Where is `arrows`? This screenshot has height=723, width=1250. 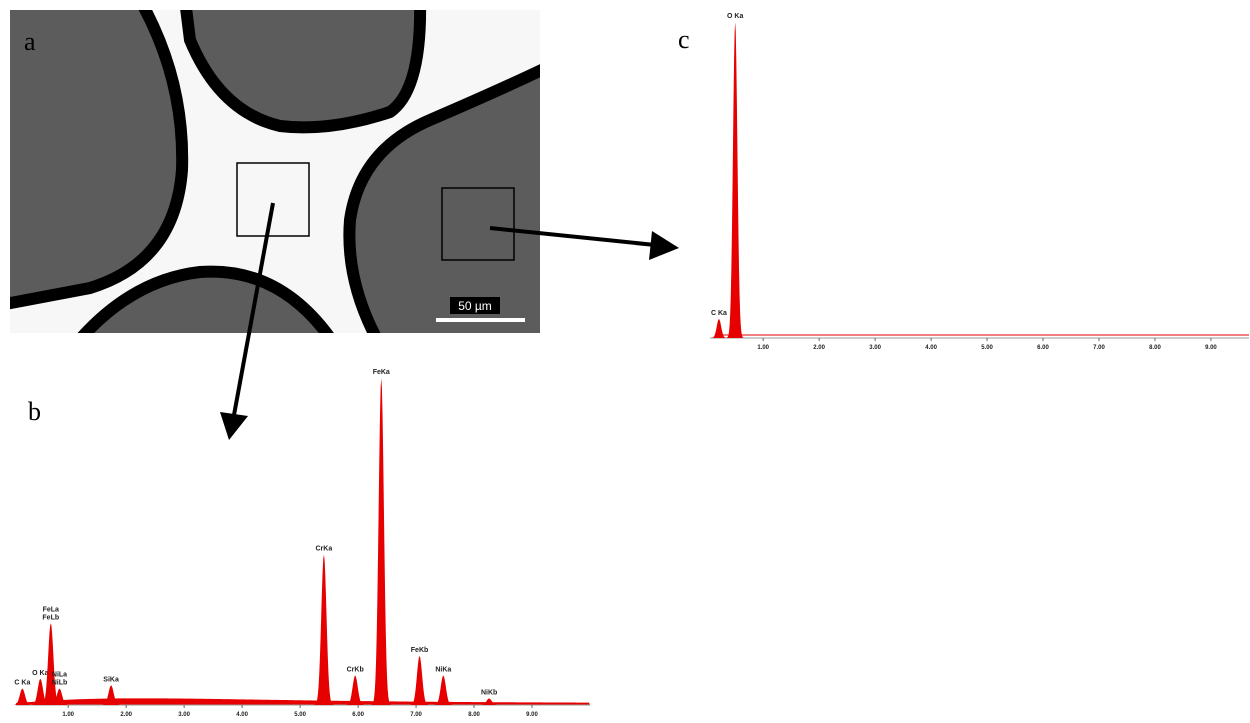
arrows is located at coordinates (449, 321).